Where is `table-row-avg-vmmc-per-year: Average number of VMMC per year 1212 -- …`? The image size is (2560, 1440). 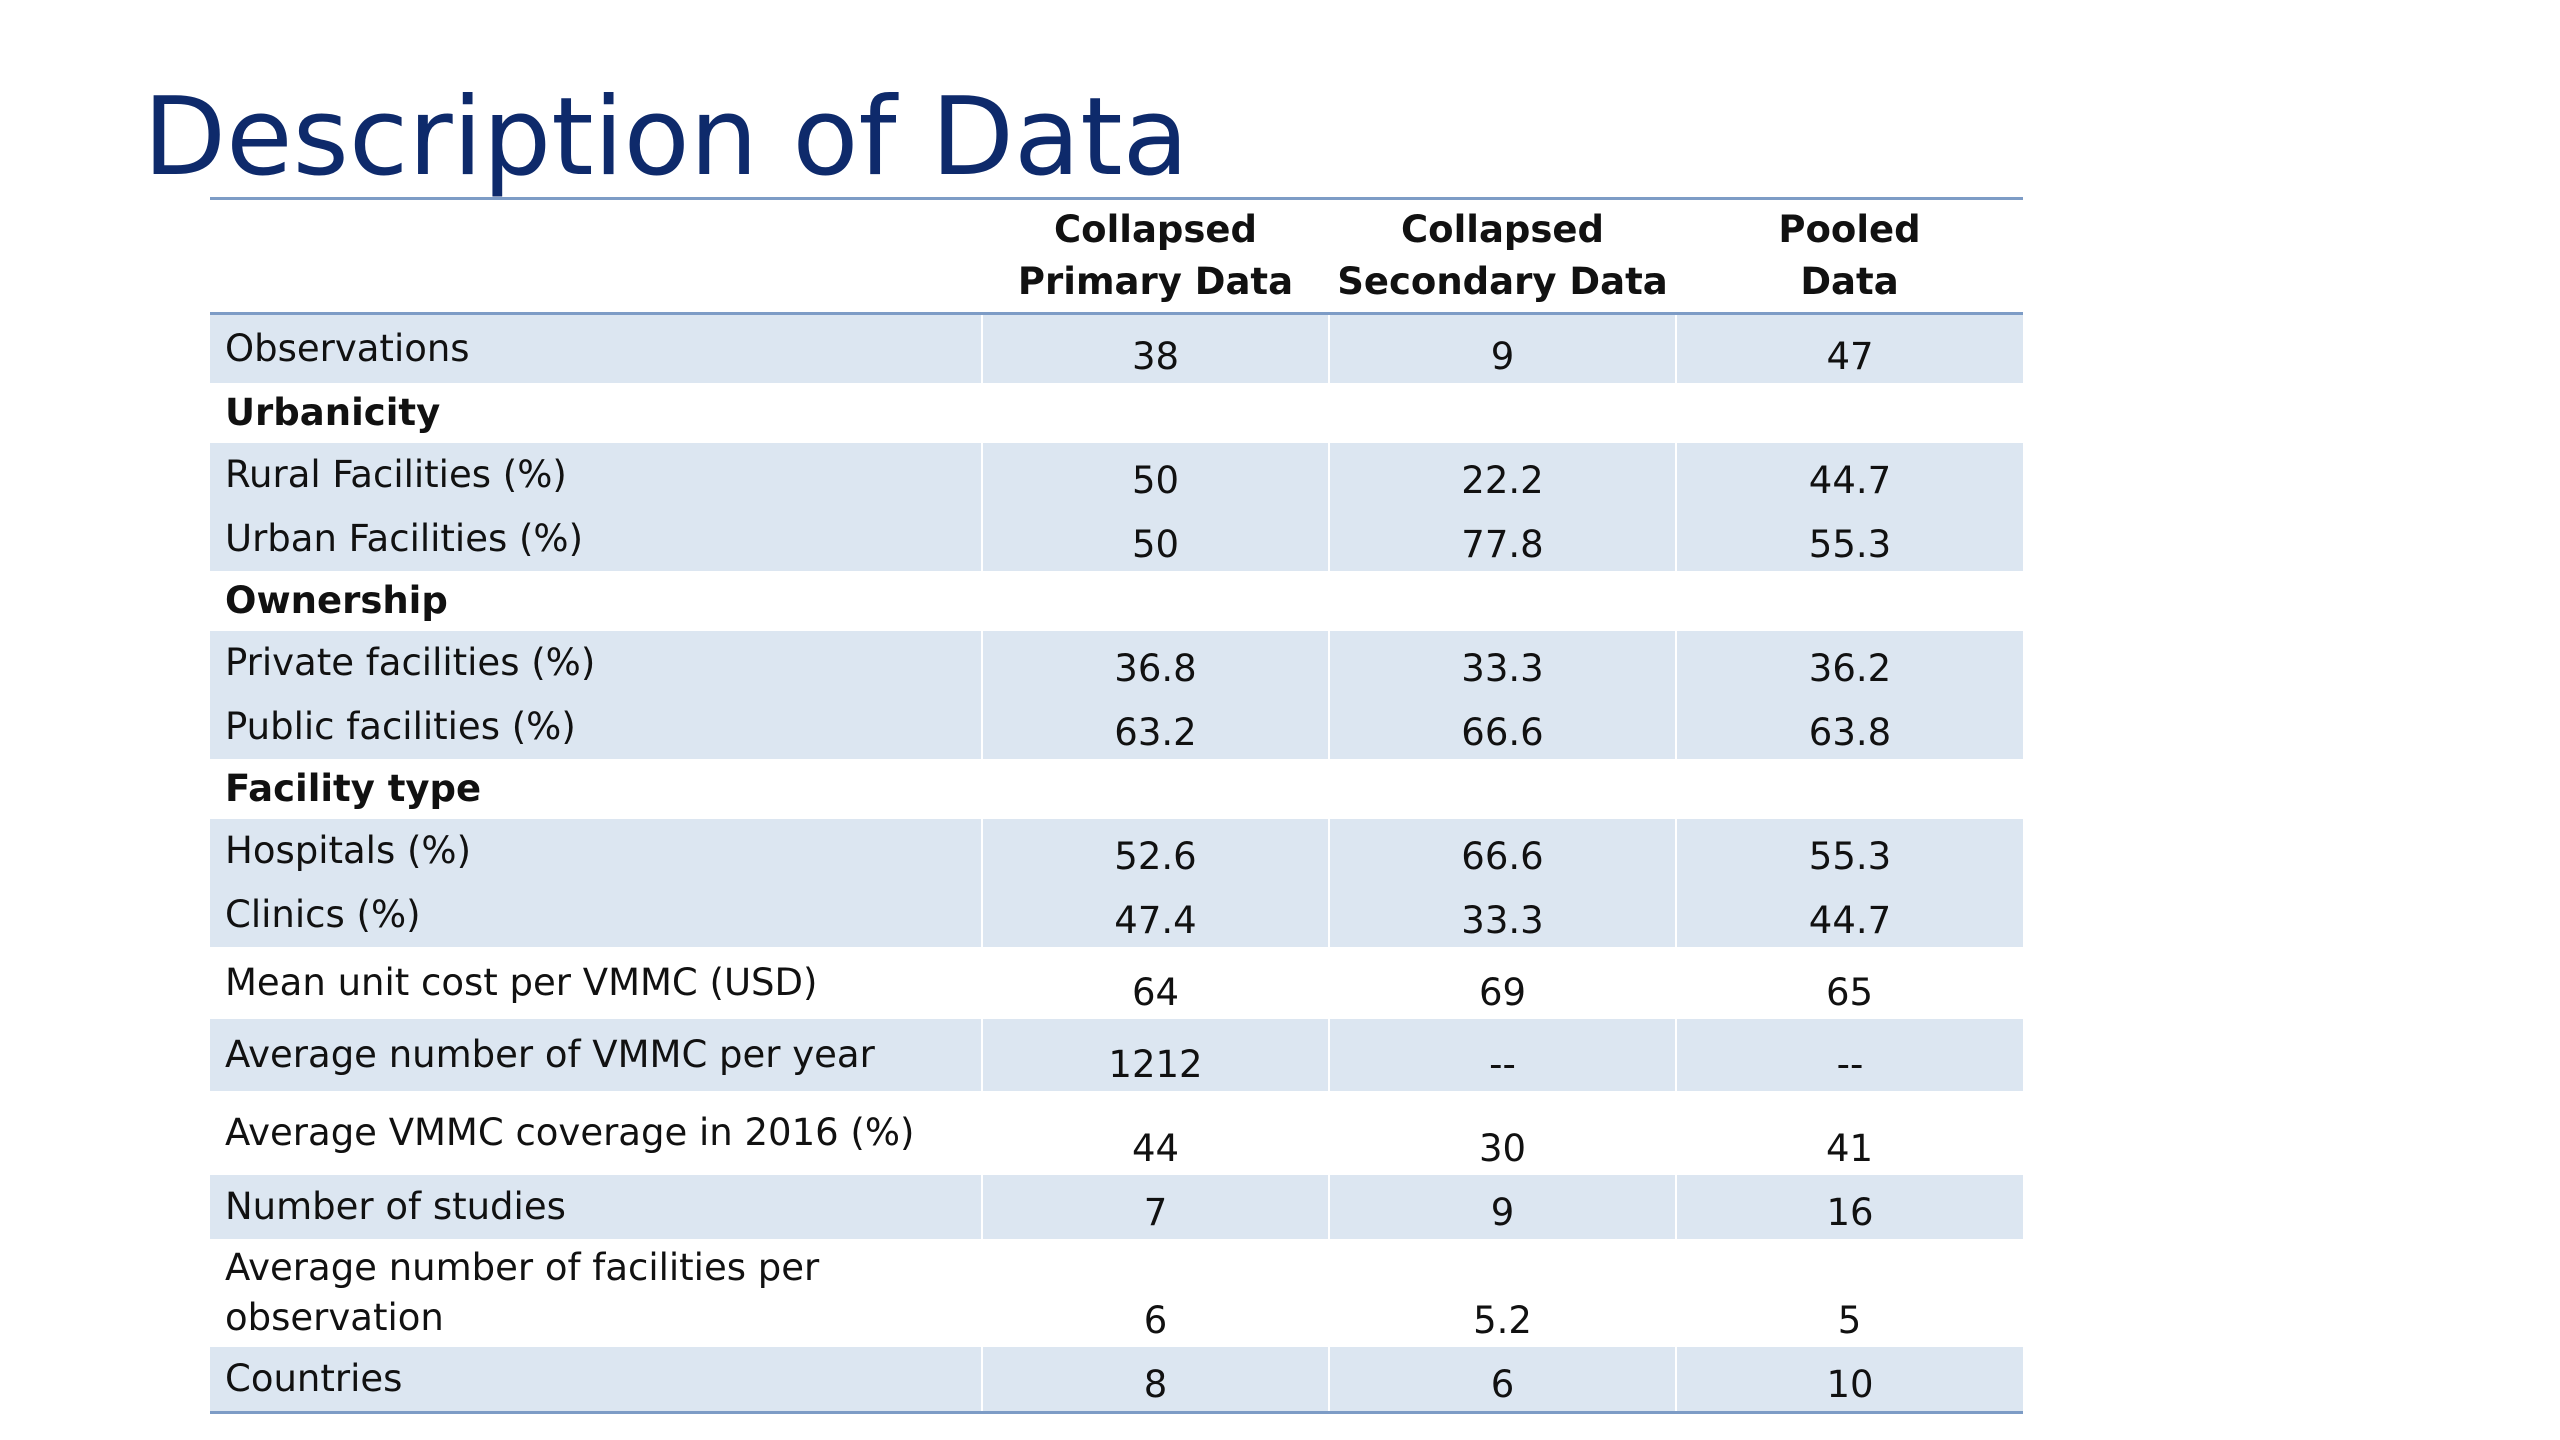 table-row-avg-vmmc-per-year: Average number of VMMC per year 1212 -- … is located at coordinates (1116, 1055).